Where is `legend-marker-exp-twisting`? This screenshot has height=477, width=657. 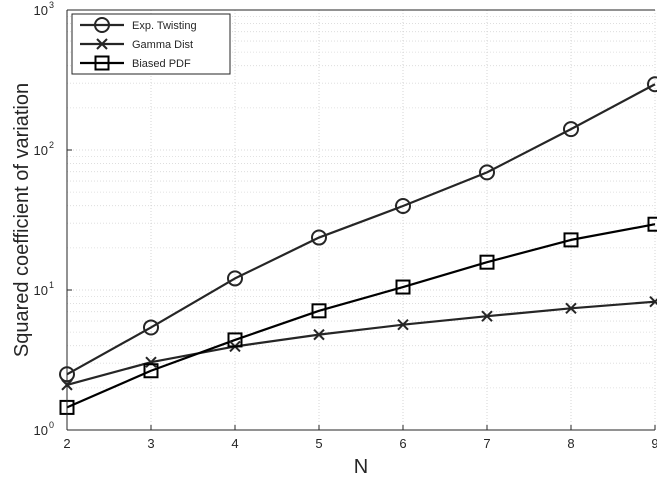
legend-marker-exp-twisting is located at coordinates (102, 25).